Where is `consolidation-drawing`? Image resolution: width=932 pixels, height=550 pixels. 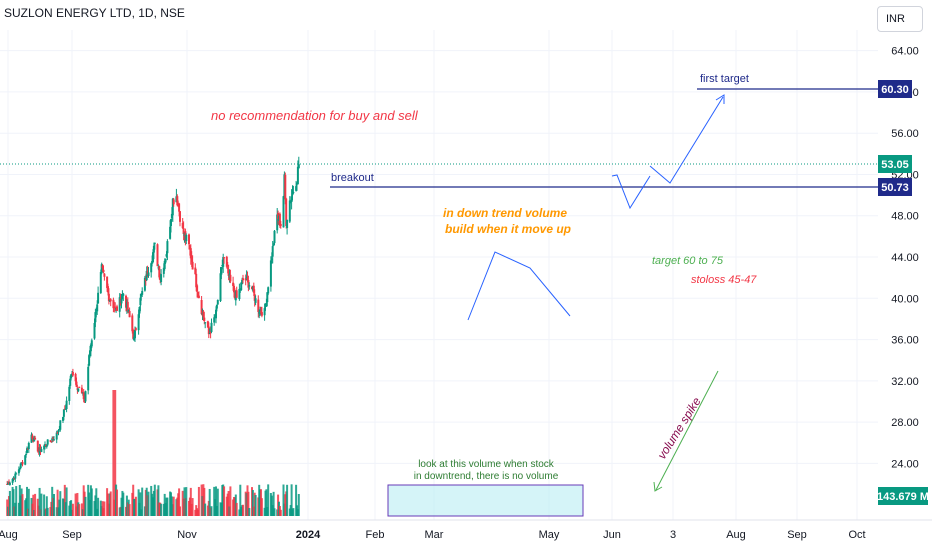
consolidation-drawing is located at coordinates (631, 192).